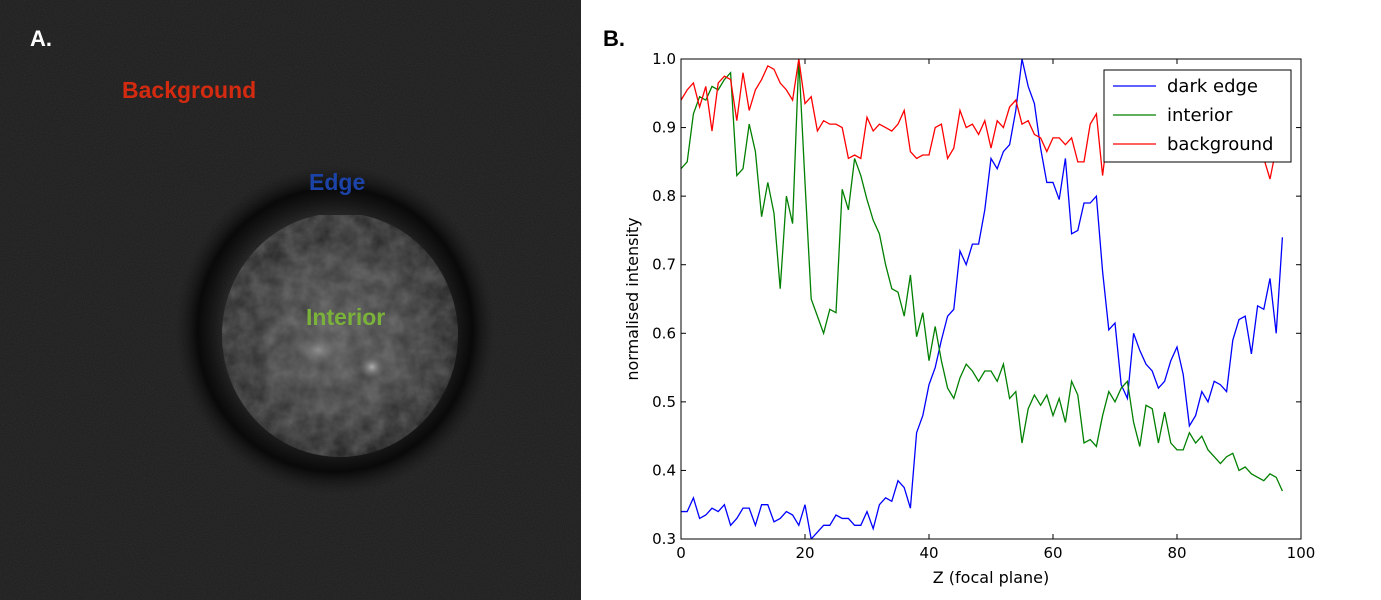 The image size is (1381, 600). What do you see at coordinates (664, 470) in the screenshot?
I see `y-tick-label: 0.4` at bounding box center [664, 470].